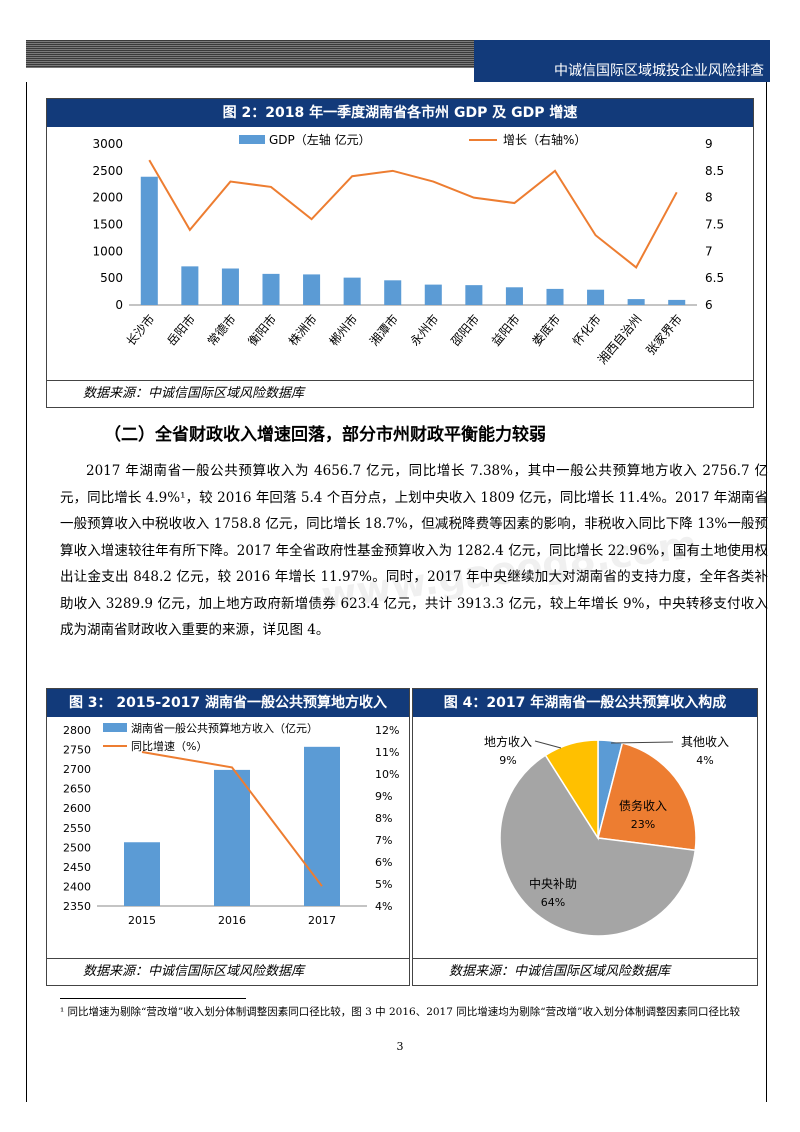 The height and width of the screenshot is (1132, 800). What do you see at coordinates (142, 920) in the screenshot?
I see `category-label: 2015` at bounding box center [142, 920].